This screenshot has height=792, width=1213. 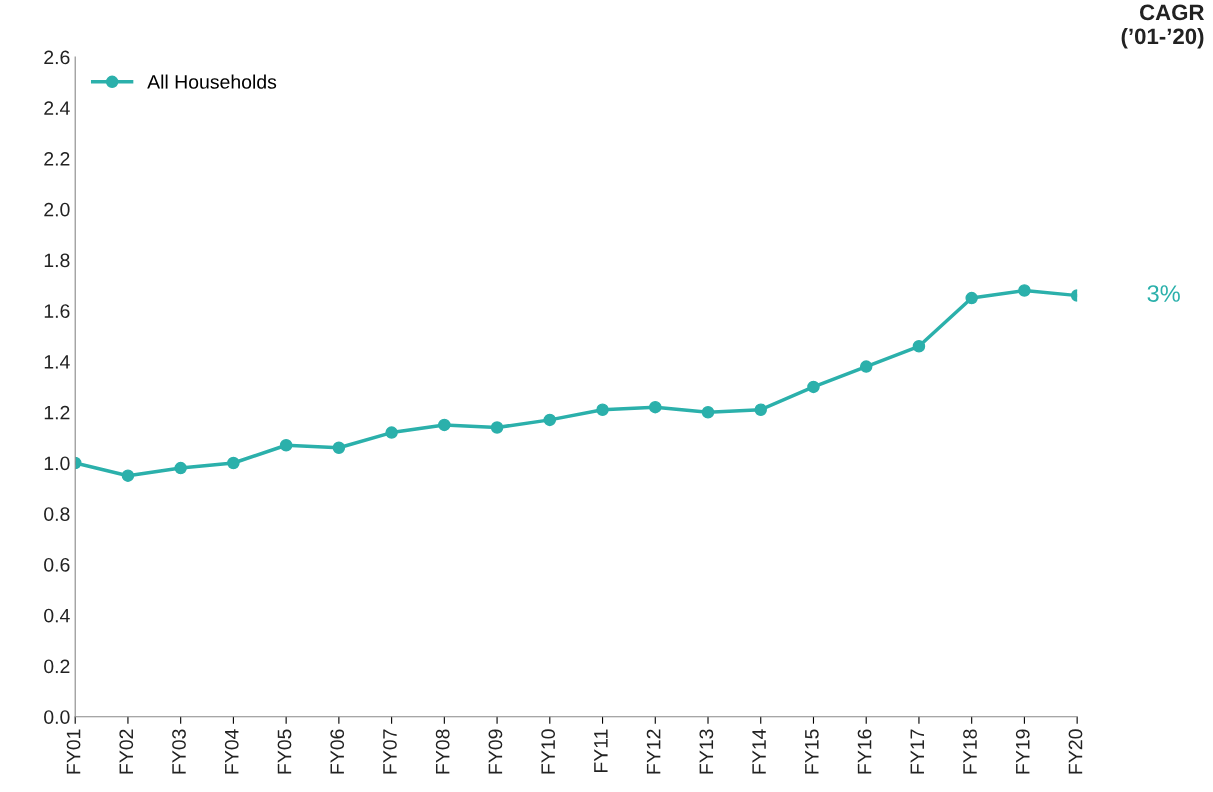 What do you see at coordinates (495, 751) in the screenshot?
I see `x-tick-label: FY09` at bounding box center [495, 751].